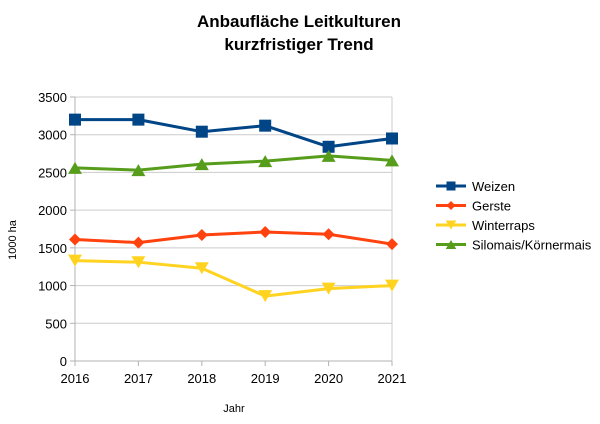 Image resolution: width=600 pixels, height=424 pixels. I want to click on y-axis-ticks: 0 500 1000 1500 2000 2500 3000 3500, so click(56, 229).